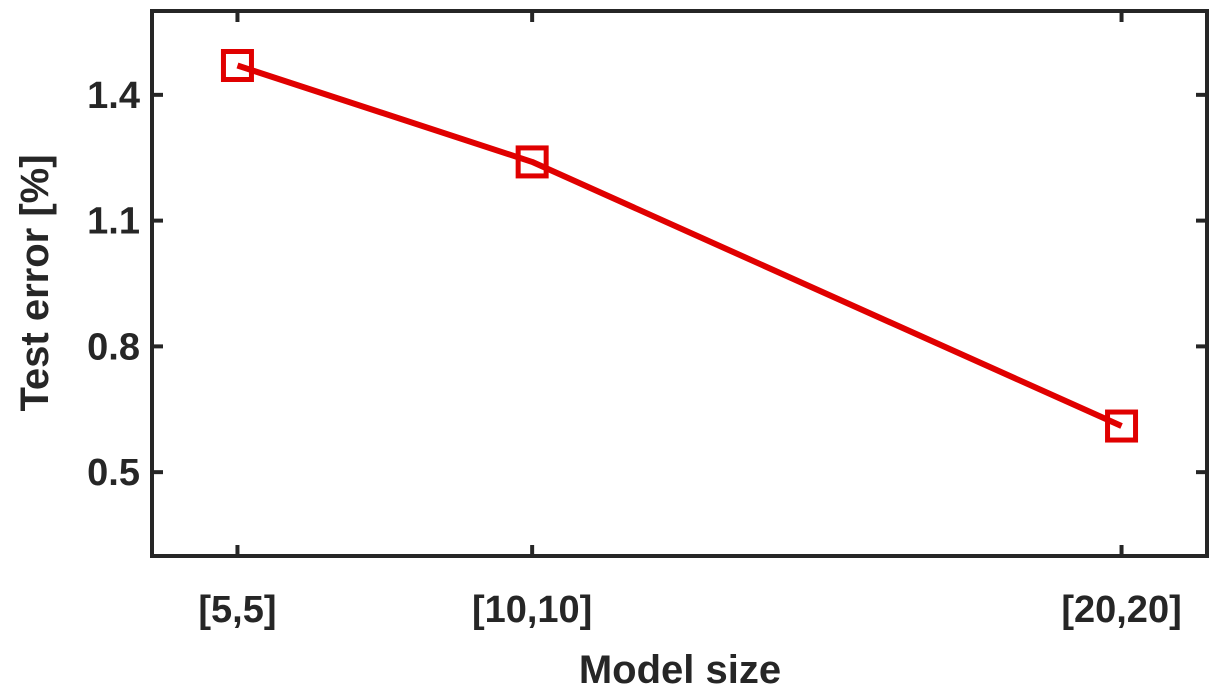 This screenshot has width=1215, height=692. What do you see at coordinates (113, 347) in the screenshot?
I see `y-tick-label: 0.8` at bounding box center [113, 347].